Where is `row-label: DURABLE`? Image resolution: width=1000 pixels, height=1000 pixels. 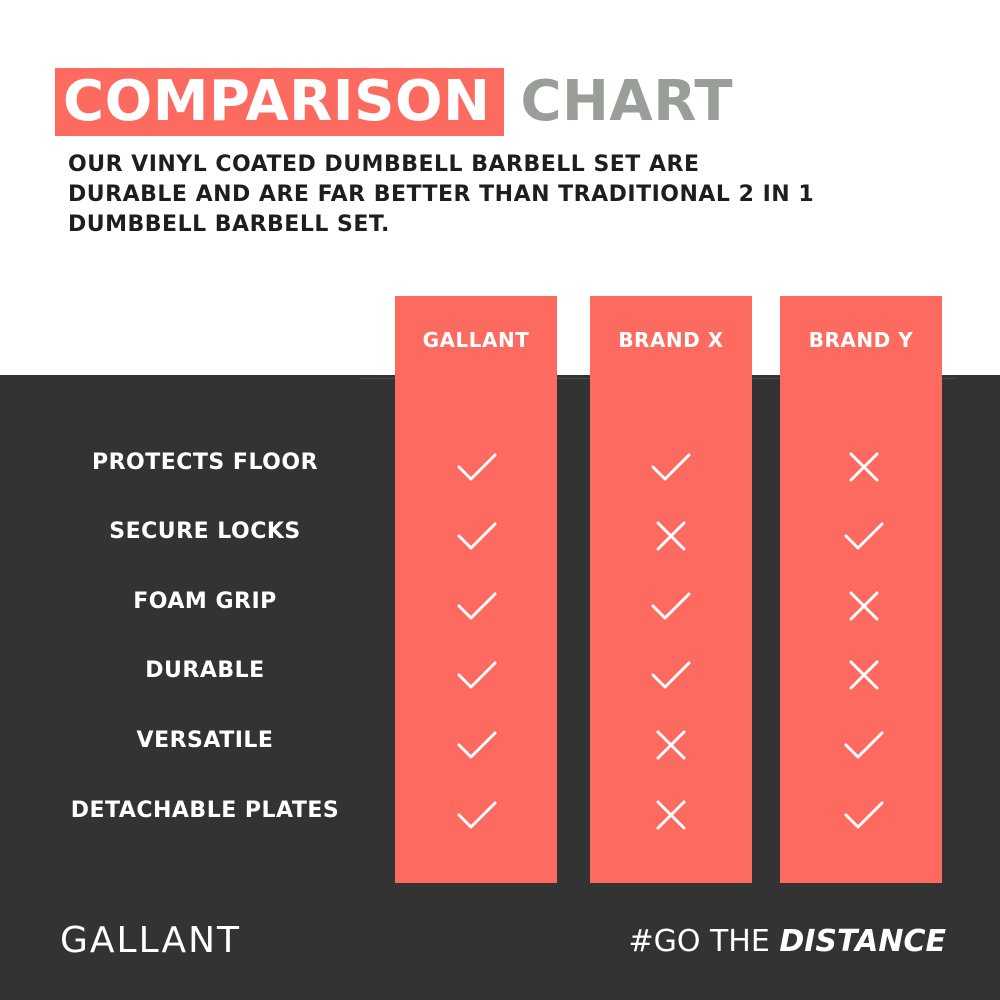 row-label: DURABLE is located at coordinates (205, 670).